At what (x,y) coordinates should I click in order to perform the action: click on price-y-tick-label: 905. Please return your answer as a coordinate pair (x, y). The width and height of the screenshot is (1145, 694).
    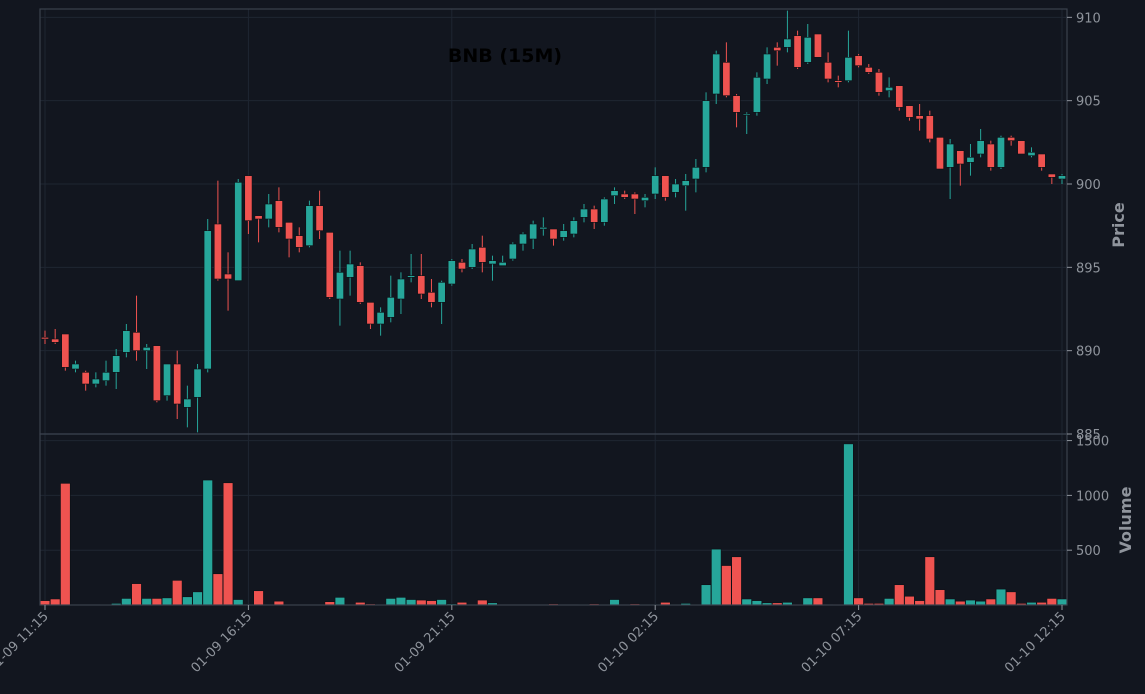
    Looking at the image, I should click on (1088, 102).